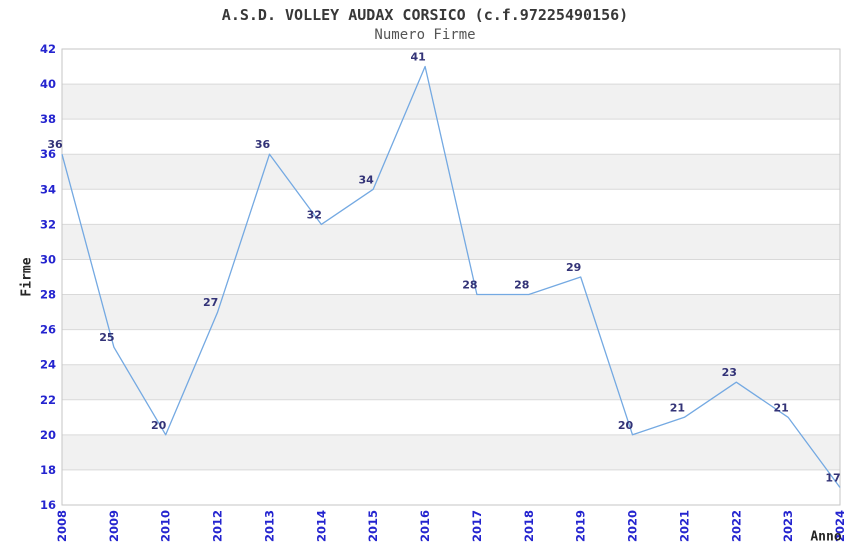  I want to click on y-tick-label: 38, so click(48, 119).